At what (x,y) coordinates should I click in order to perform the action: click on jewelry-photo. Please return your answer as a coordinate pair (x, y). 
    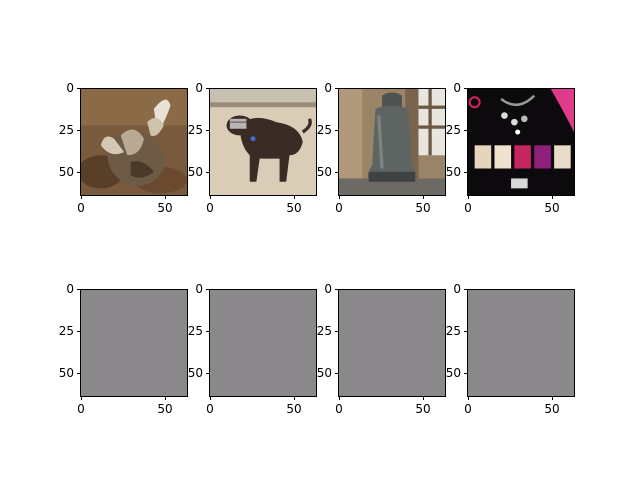
    Looking at the image, I should click on (521, 142).